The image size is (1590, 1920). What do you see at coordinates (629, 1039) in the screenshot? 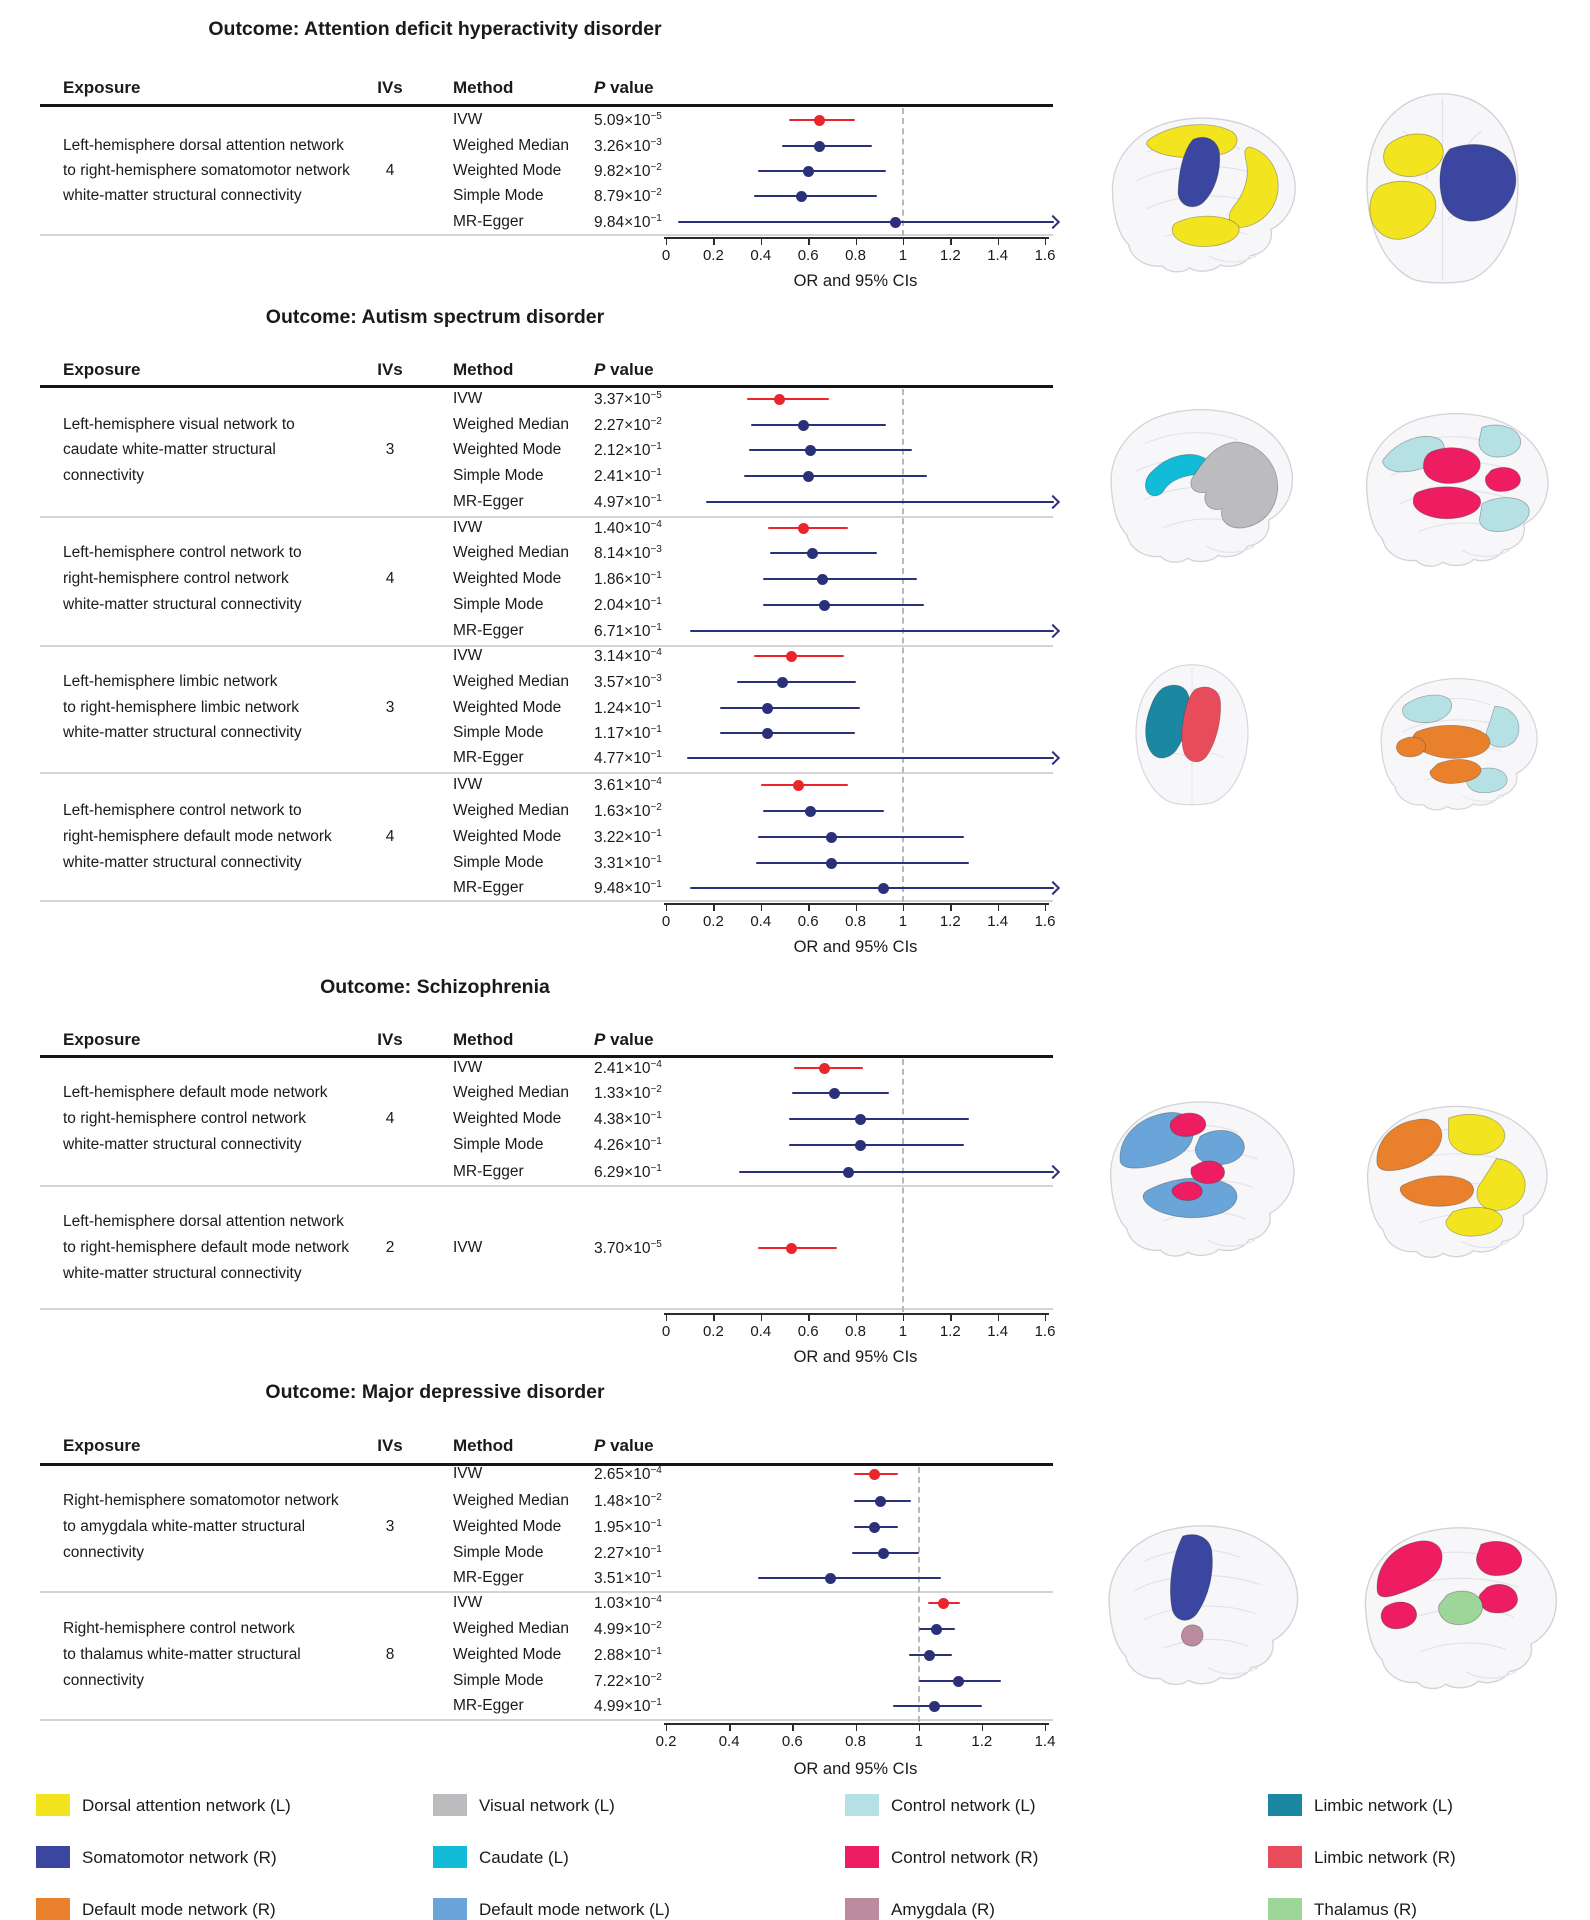
I see `p-header-rest: value` at bounding box center [629, 1039].